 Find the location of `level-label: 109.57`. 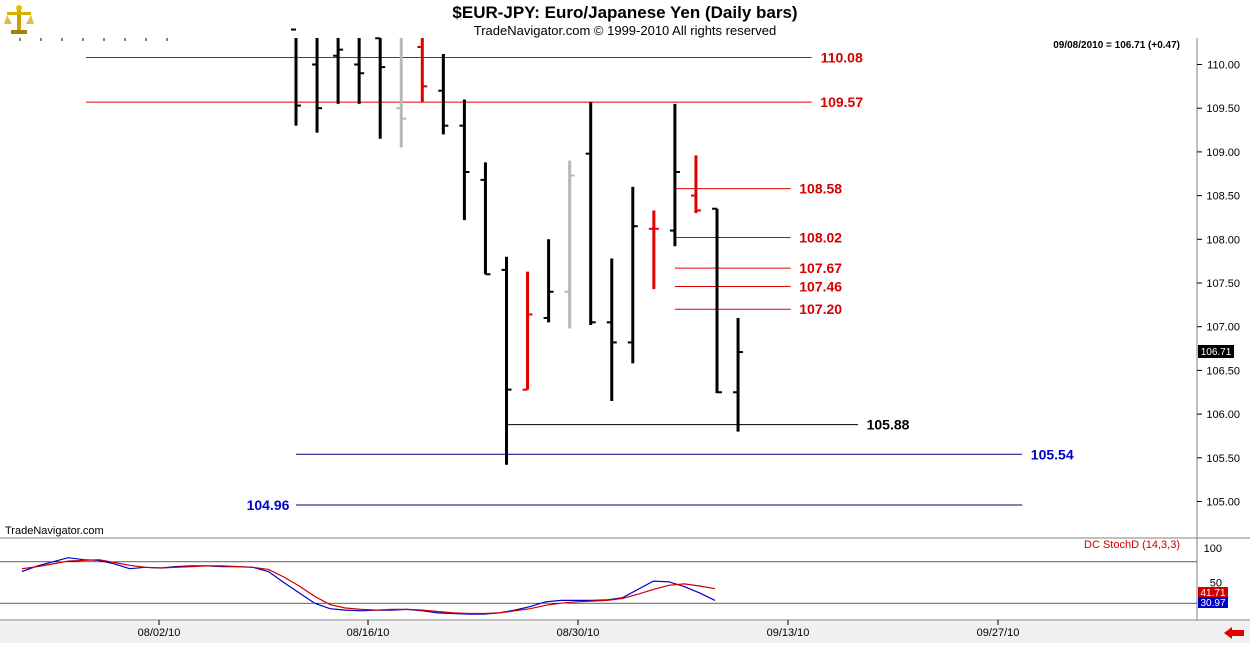

level-label: 109.57 is located at coordinates (841, 102).